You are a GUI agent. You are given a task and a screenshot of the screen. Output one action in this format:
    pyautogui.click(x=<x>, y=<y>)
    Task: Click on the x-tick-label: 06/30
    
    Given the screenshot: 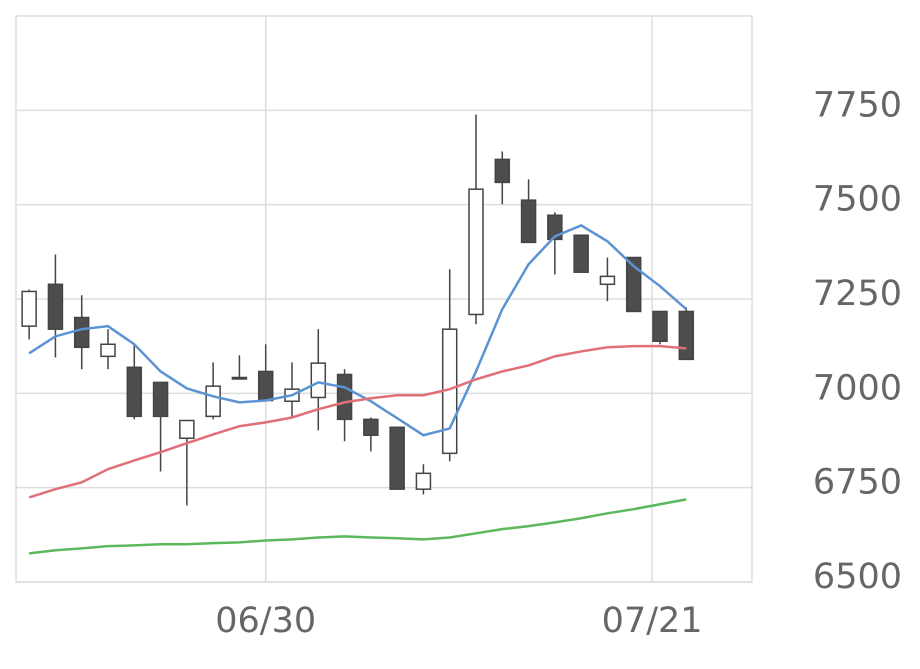 What is the action you would take?
    pyautogui.click(x=265, y=621)
    